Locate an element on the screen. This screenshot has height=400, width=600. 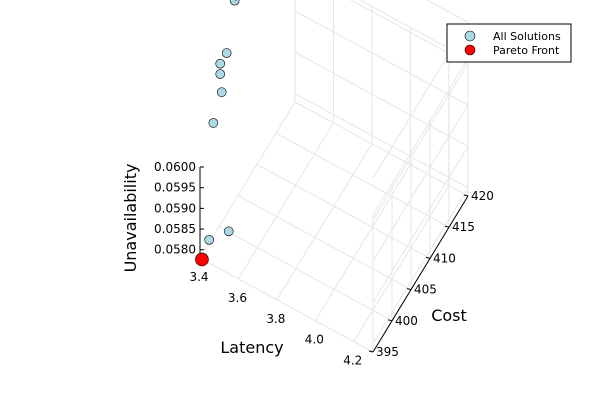
y-tick-label: 405 is located at coordinates (425, 290).